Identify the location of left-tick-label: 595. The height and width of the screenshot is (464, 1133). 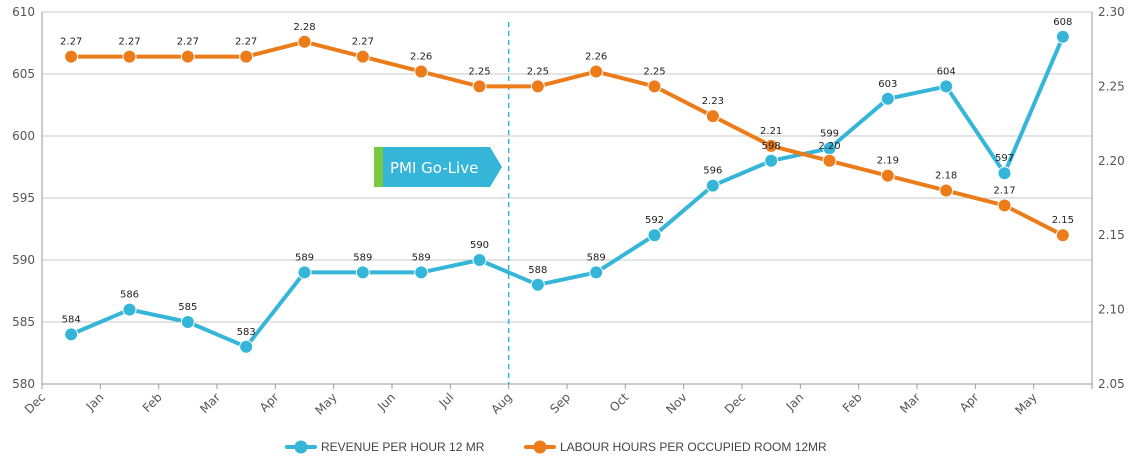
(23, 198).